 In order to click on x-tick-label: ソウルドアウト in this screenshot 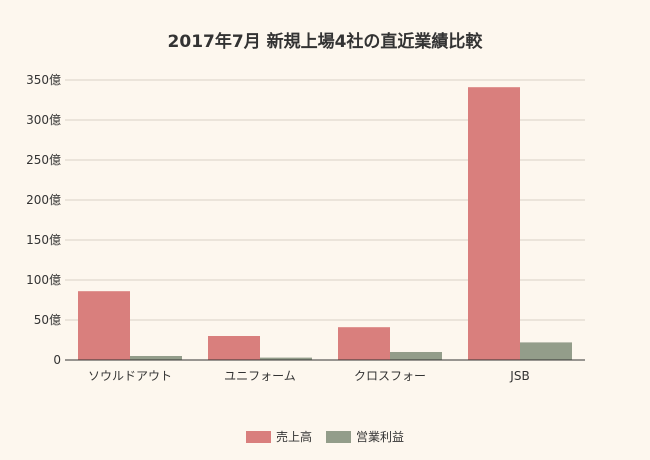, I will do `click(130, 376)`.